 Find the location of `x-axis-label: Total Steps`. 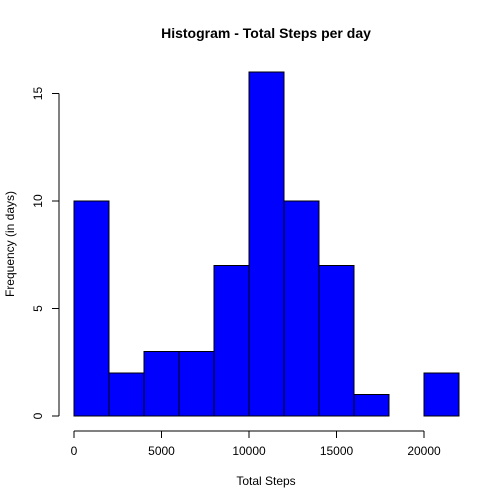

x-axis-label: Total Steps is located at coordinates (265, 481).